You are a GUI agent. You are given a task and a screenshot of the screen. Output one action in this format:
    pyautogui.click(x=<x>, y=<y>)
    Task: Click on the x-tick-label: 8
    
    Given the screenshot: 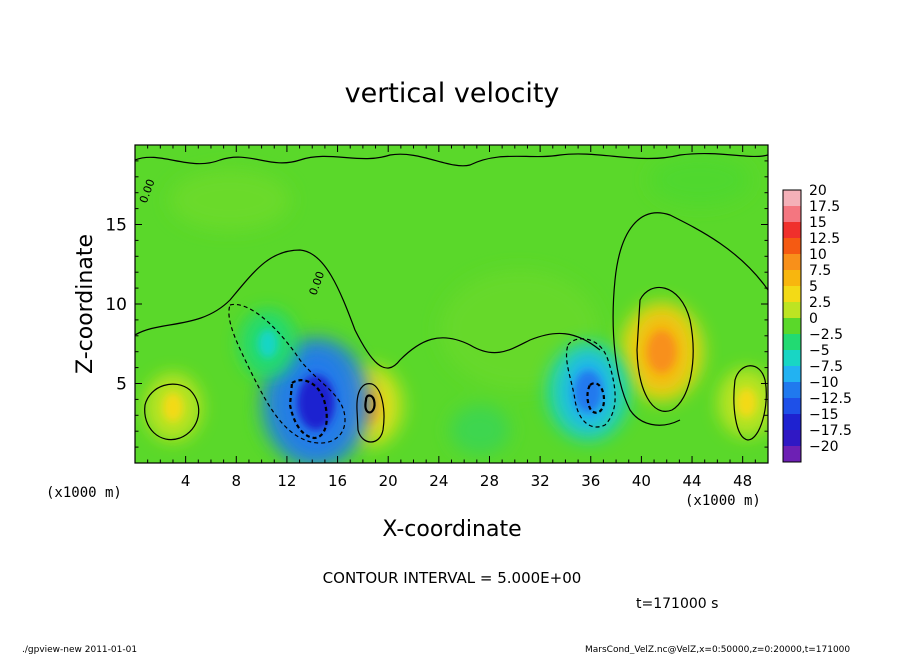 What is the action you would take?
    pyautogui.click(x=237, y=481)
    